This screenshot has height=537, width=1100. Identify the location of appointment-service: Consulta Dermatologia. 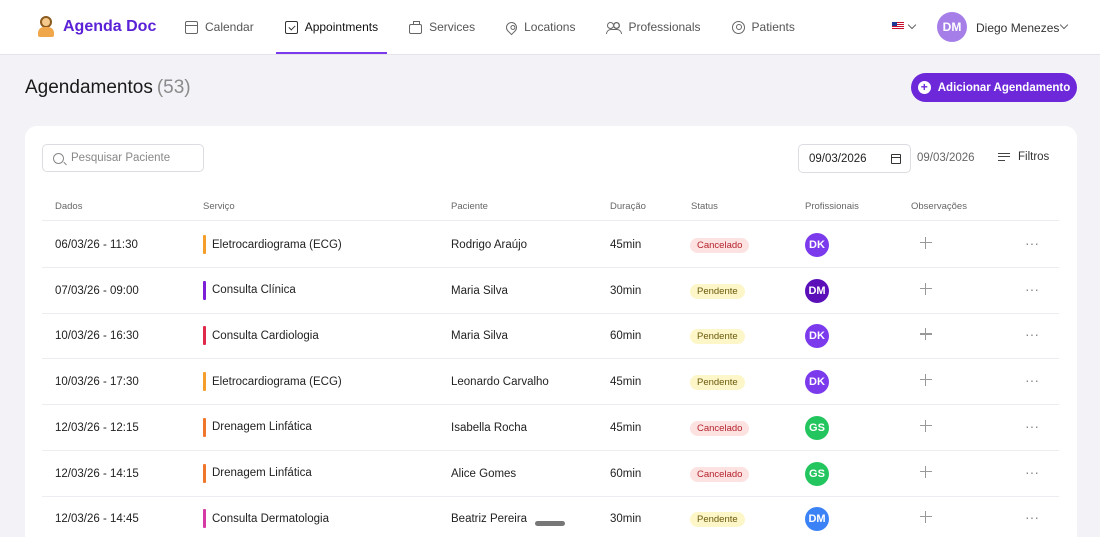
(266, 519).